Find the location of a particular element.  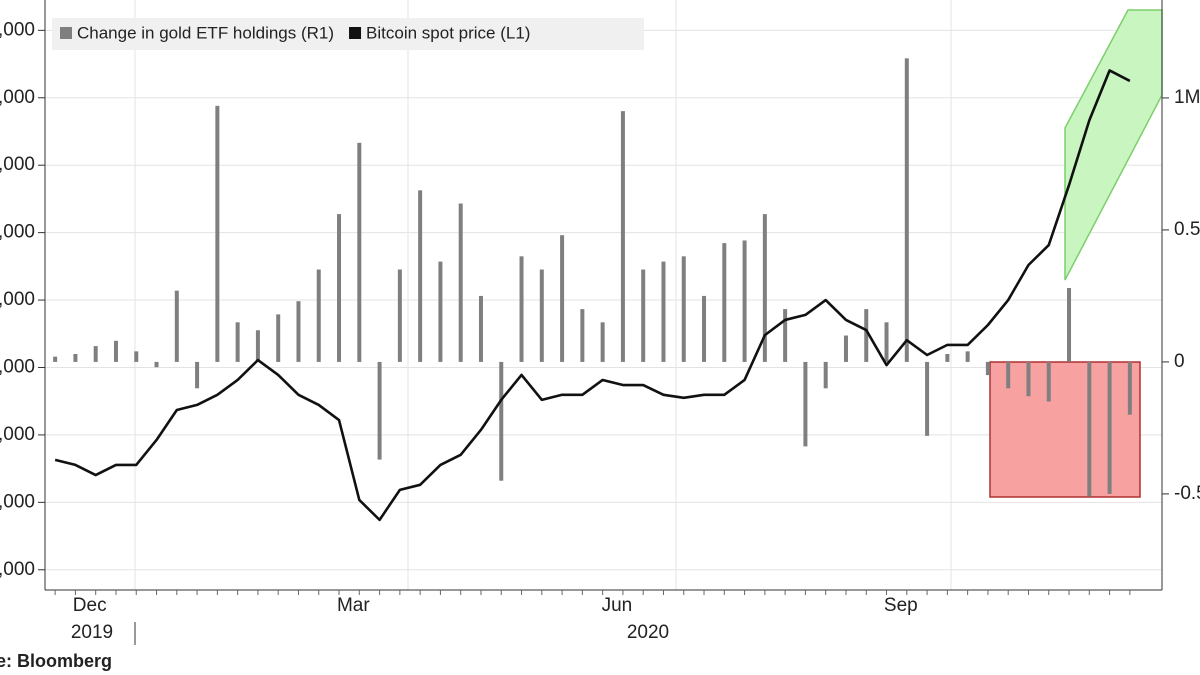

x-tick-label: Sep is located at coordinates (901, 605).